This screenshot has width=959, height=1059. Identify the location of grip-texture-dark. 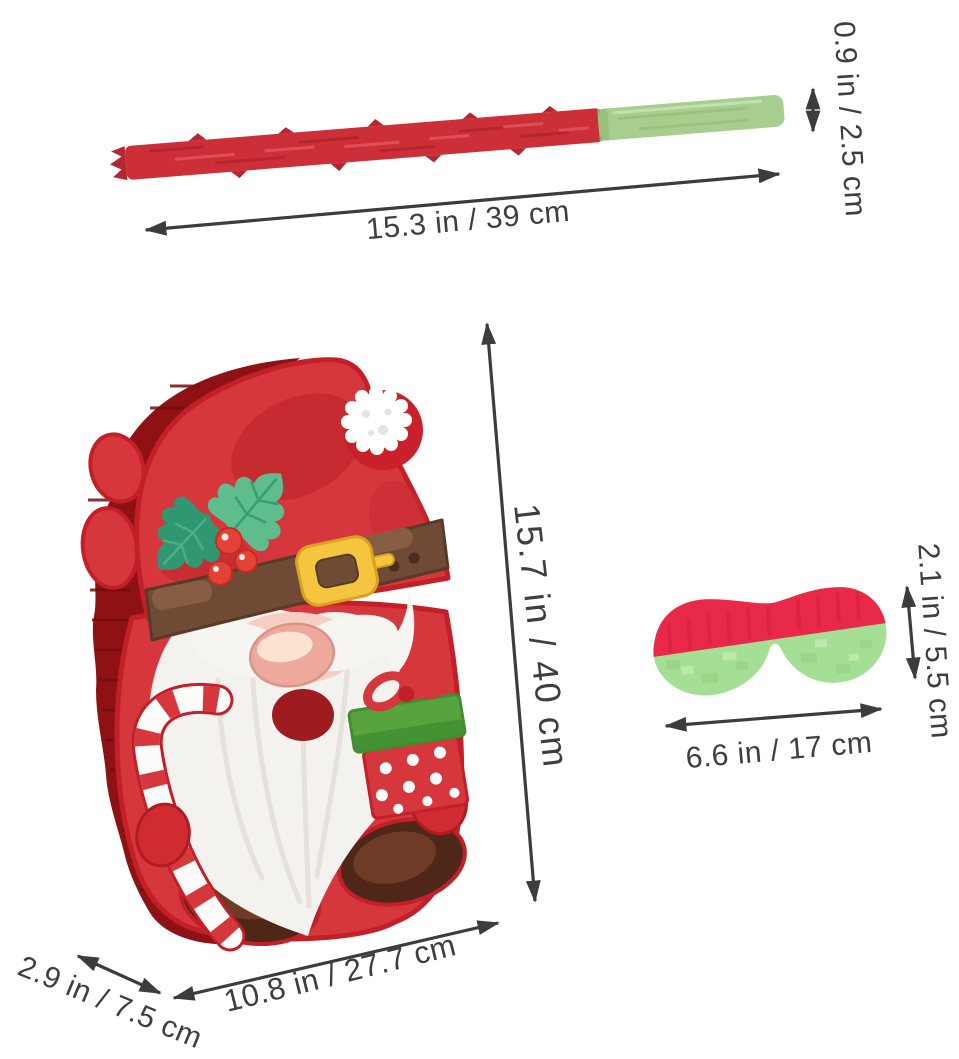
(683, 118).